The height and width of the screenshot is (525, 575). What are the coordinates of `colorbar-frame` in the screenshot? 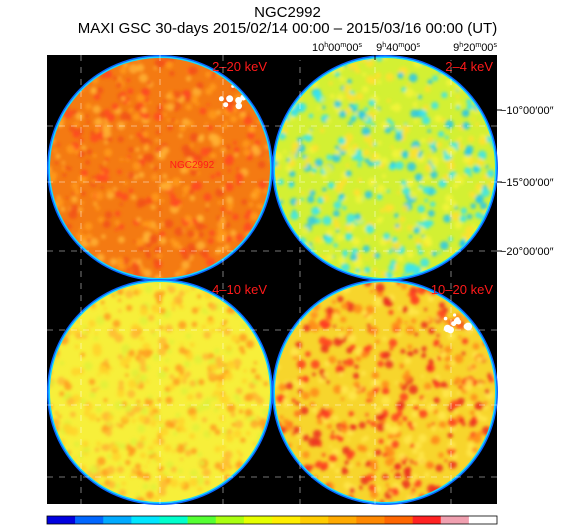 It's located at (272, 520).